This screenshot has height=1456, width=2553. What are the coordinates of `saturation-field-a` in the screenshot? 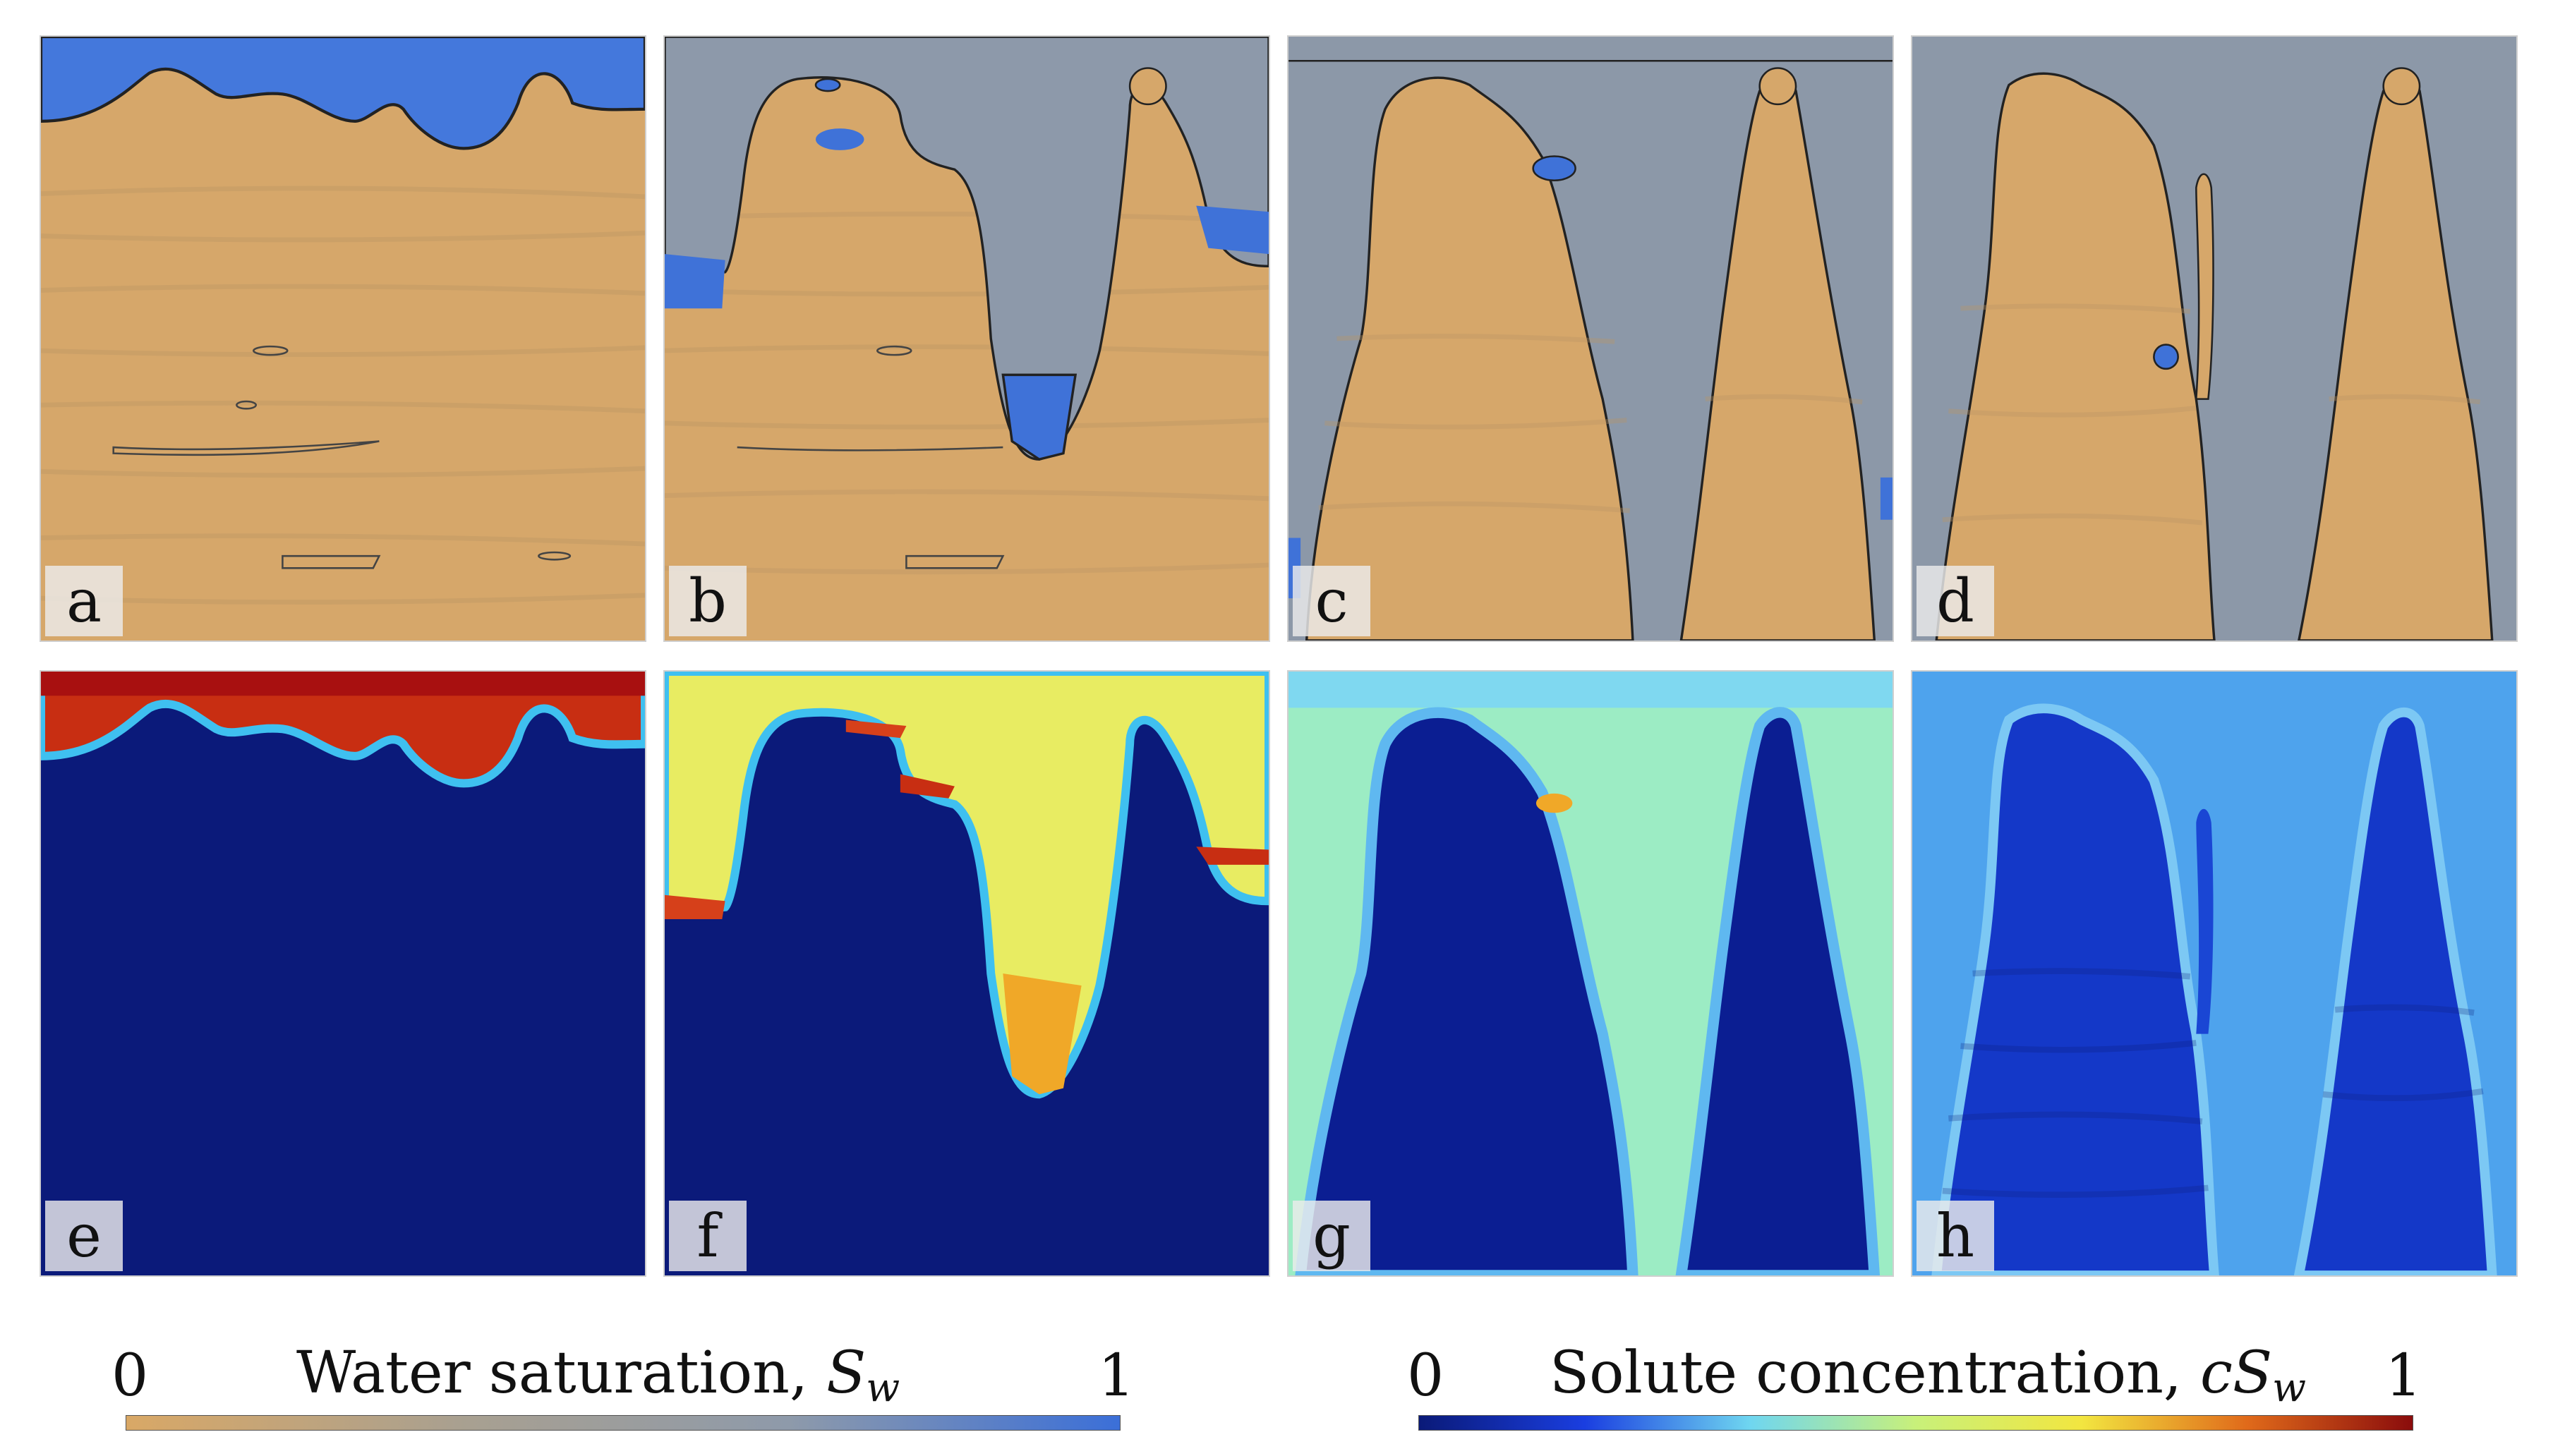 It's located at (343, 339).